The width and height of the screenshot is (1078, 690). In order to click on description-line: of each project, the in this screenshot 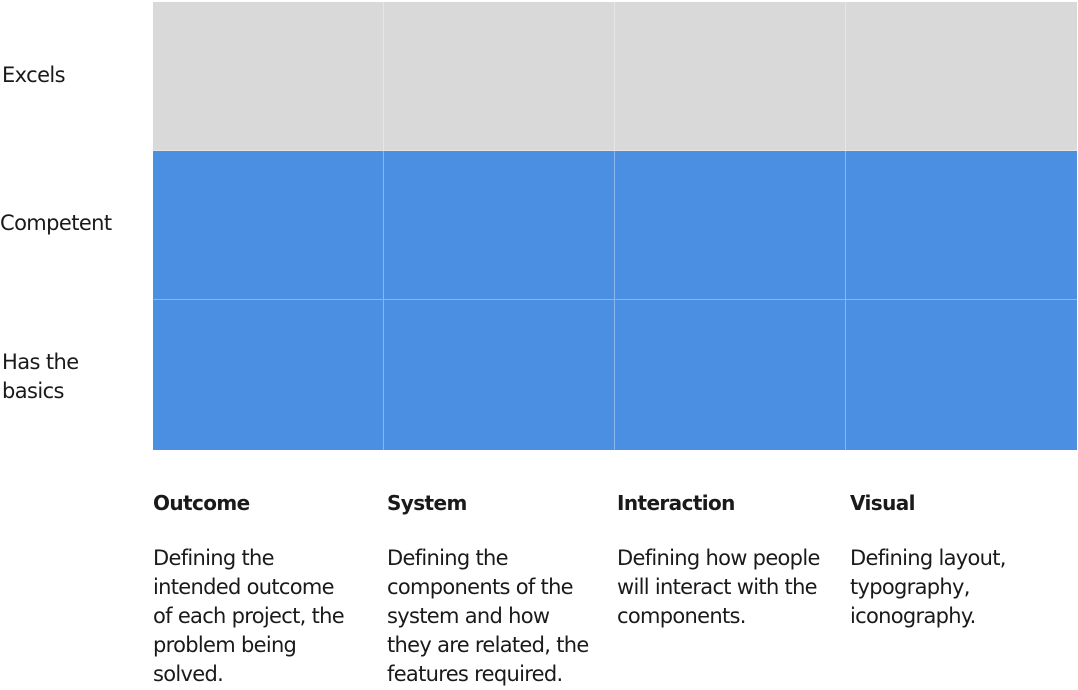, I will do `click(249, 616)`.